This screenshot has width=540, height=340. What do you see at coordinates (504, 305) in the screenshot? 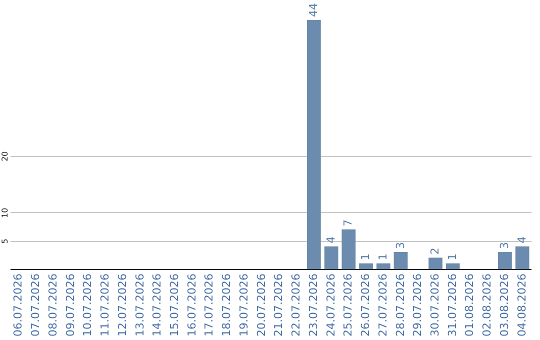
I see `x-tick-label: 03.08.2026` at bounding box center [504, 305].